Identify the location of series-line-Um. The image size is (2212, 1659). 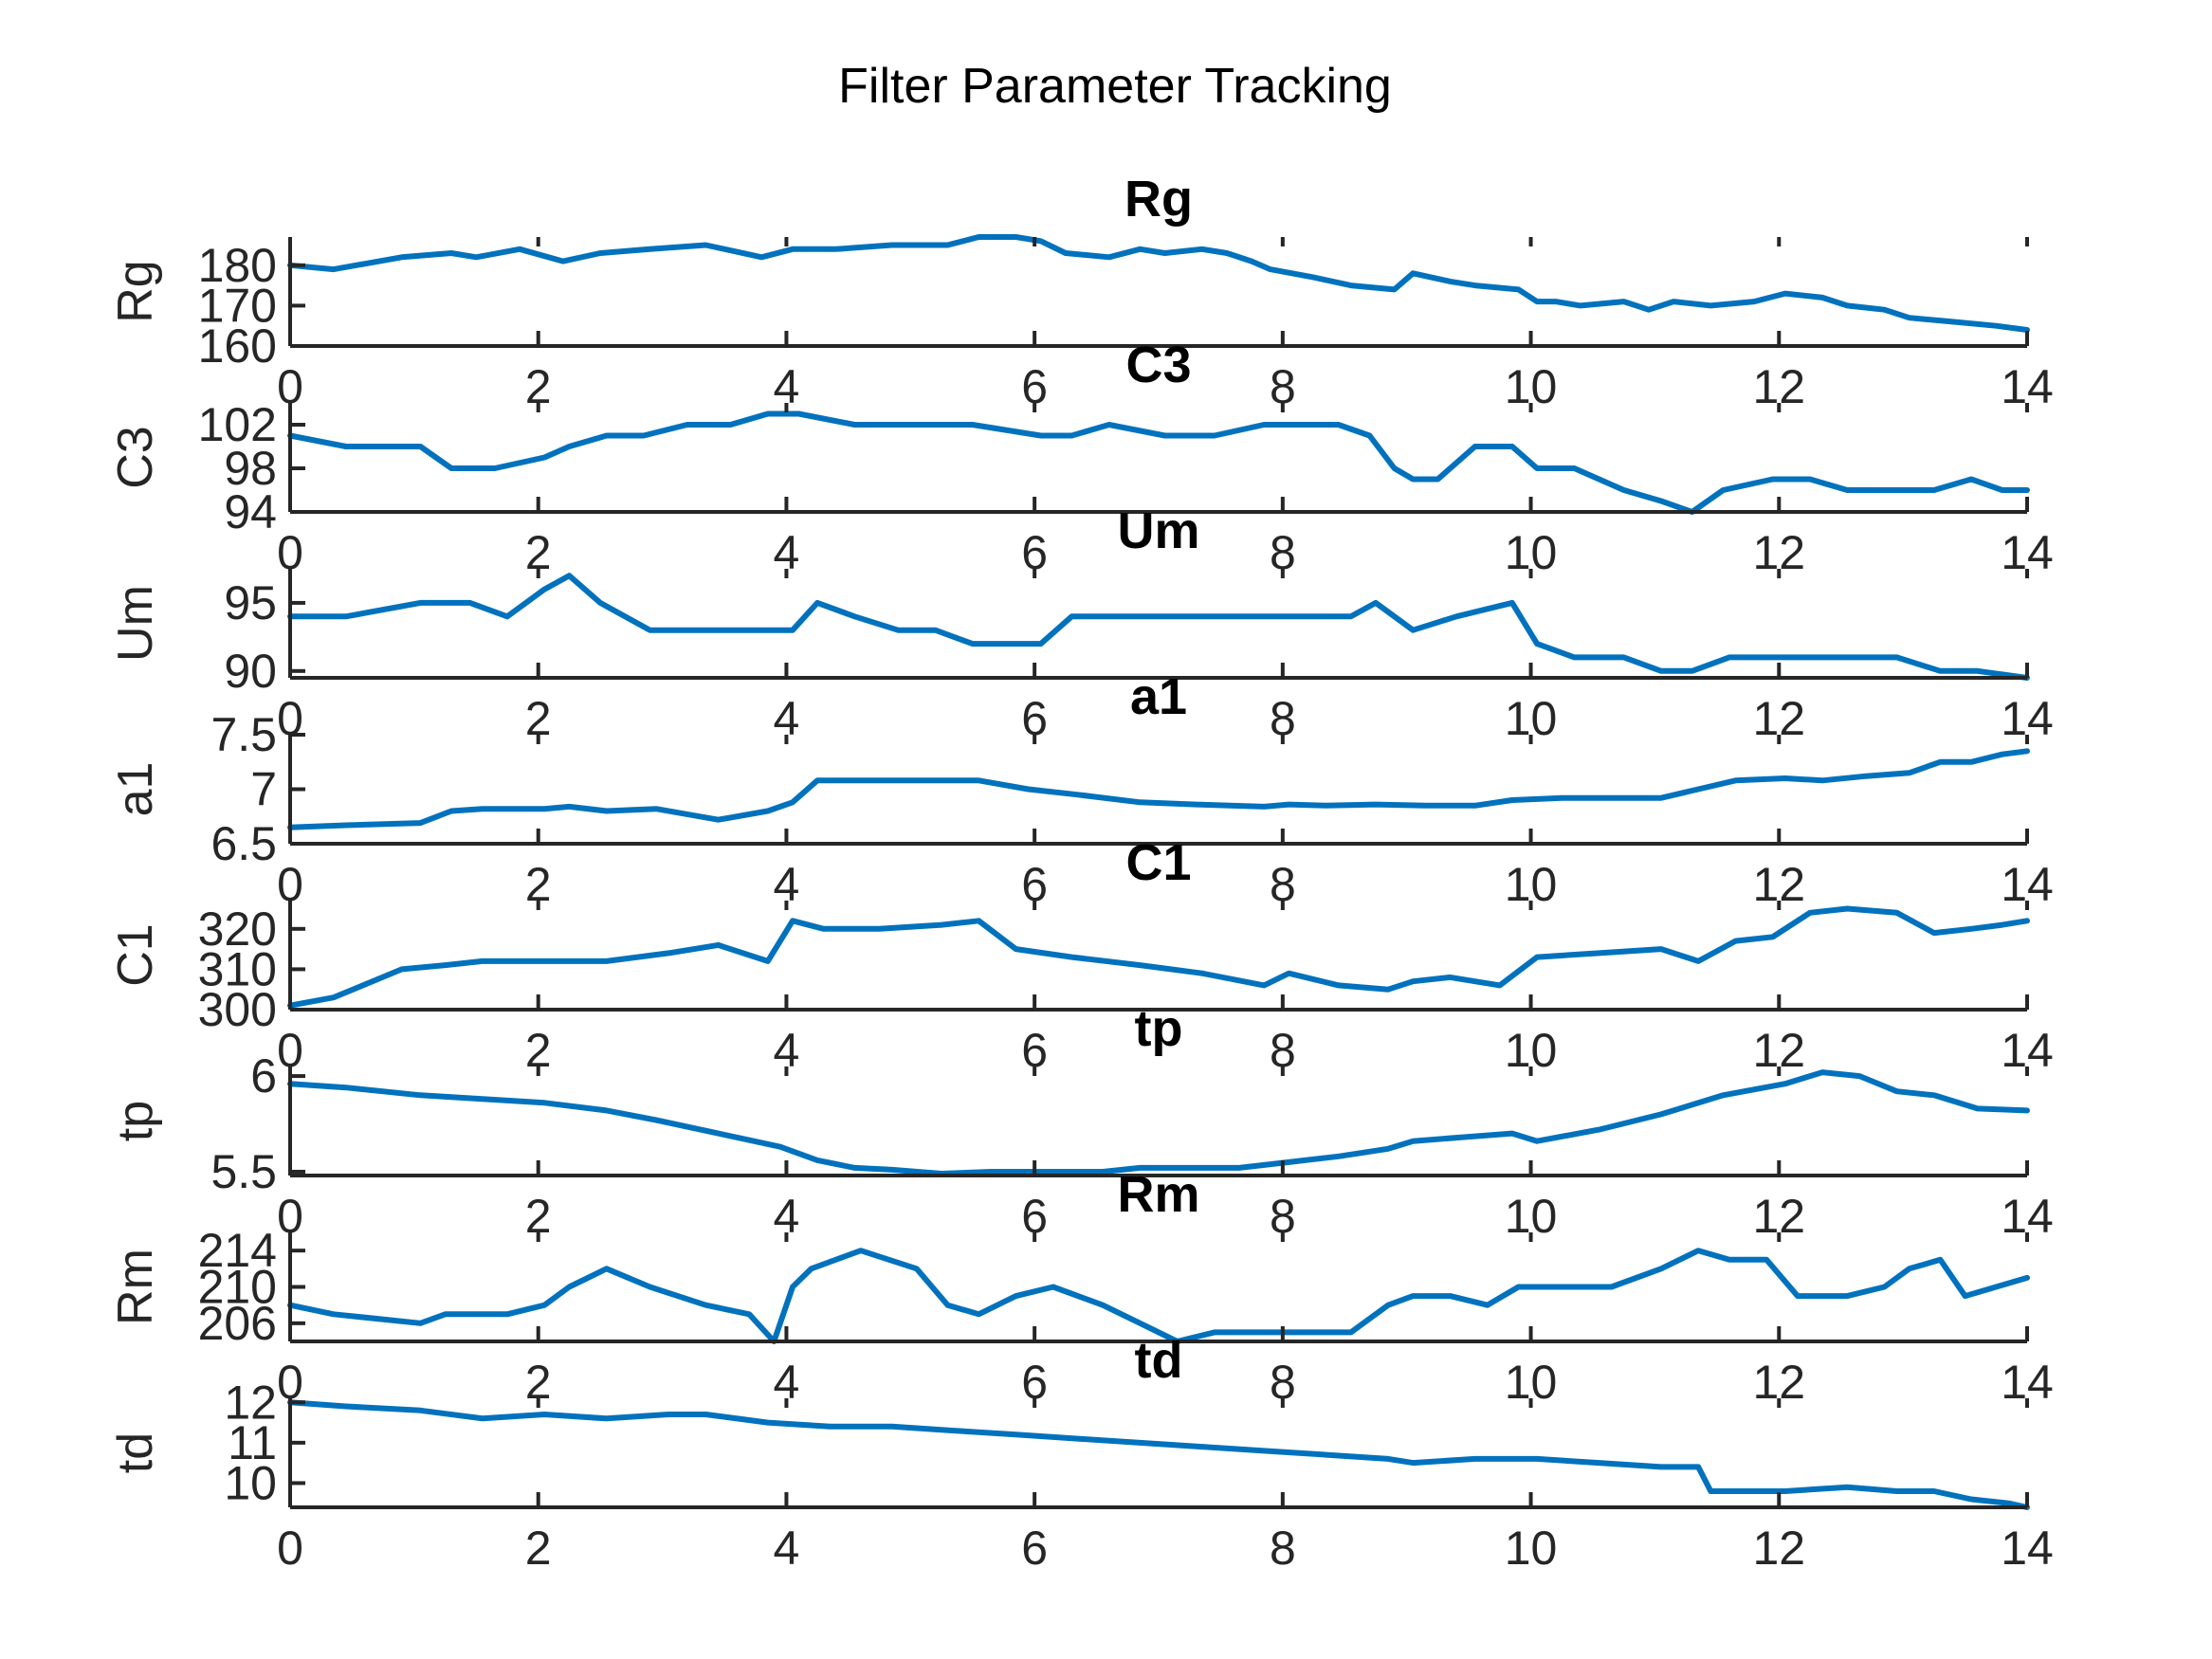
(1158, 627).